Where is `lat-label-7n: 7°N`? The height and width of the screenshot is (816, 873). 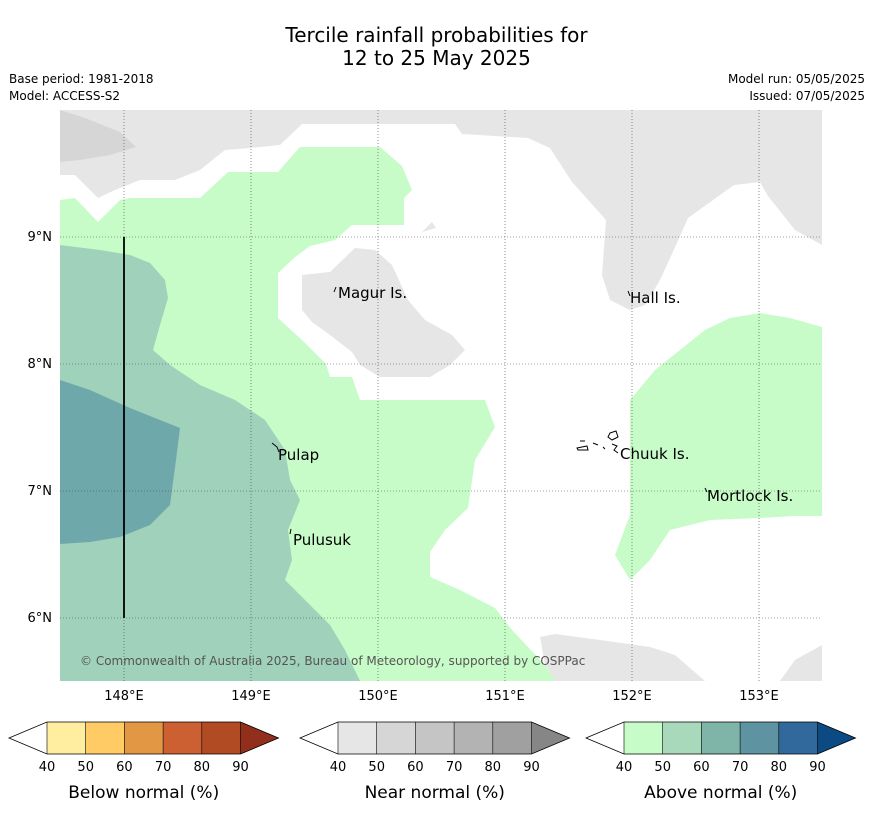 lat-label-7n: 7°N is located at coordinates (40, 491).